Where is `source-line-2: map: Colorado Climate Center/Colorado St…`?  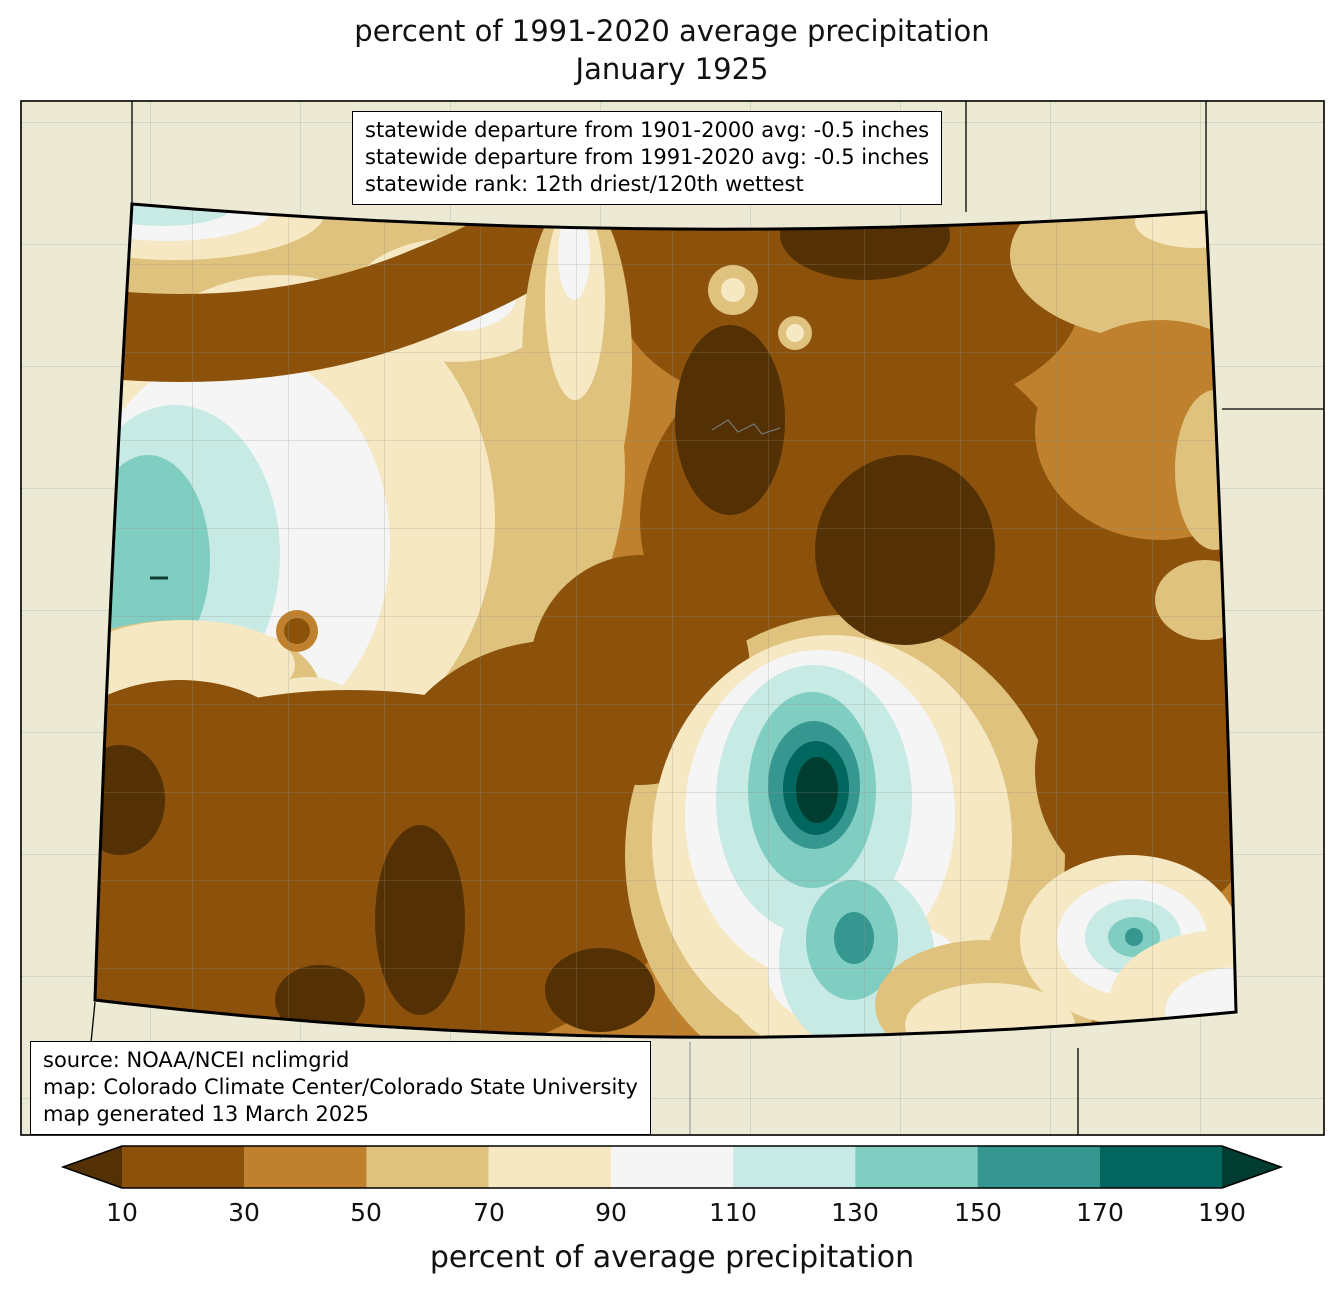
source-line-2: map: Colorado Climate Center/Colorado St… is located at coordinates (340, 1087).